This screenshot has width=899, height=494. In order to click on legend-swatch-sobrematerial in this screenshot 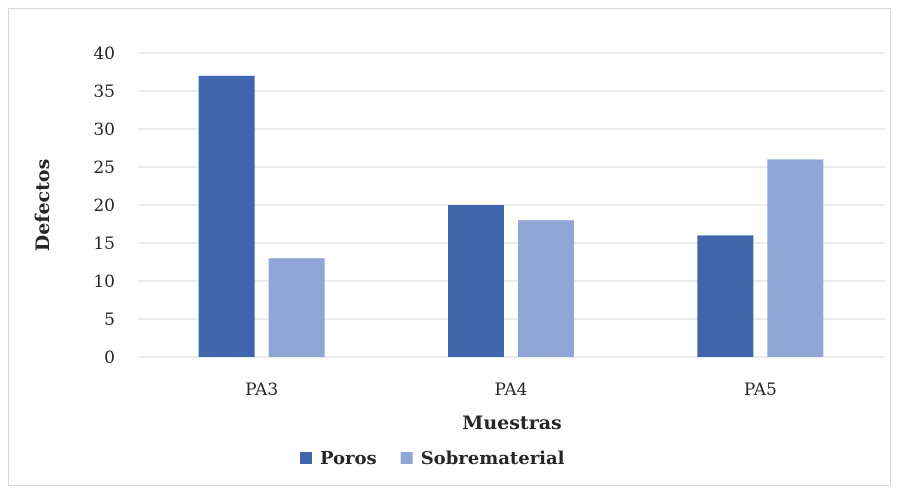, I will do `click(406, 458)`.